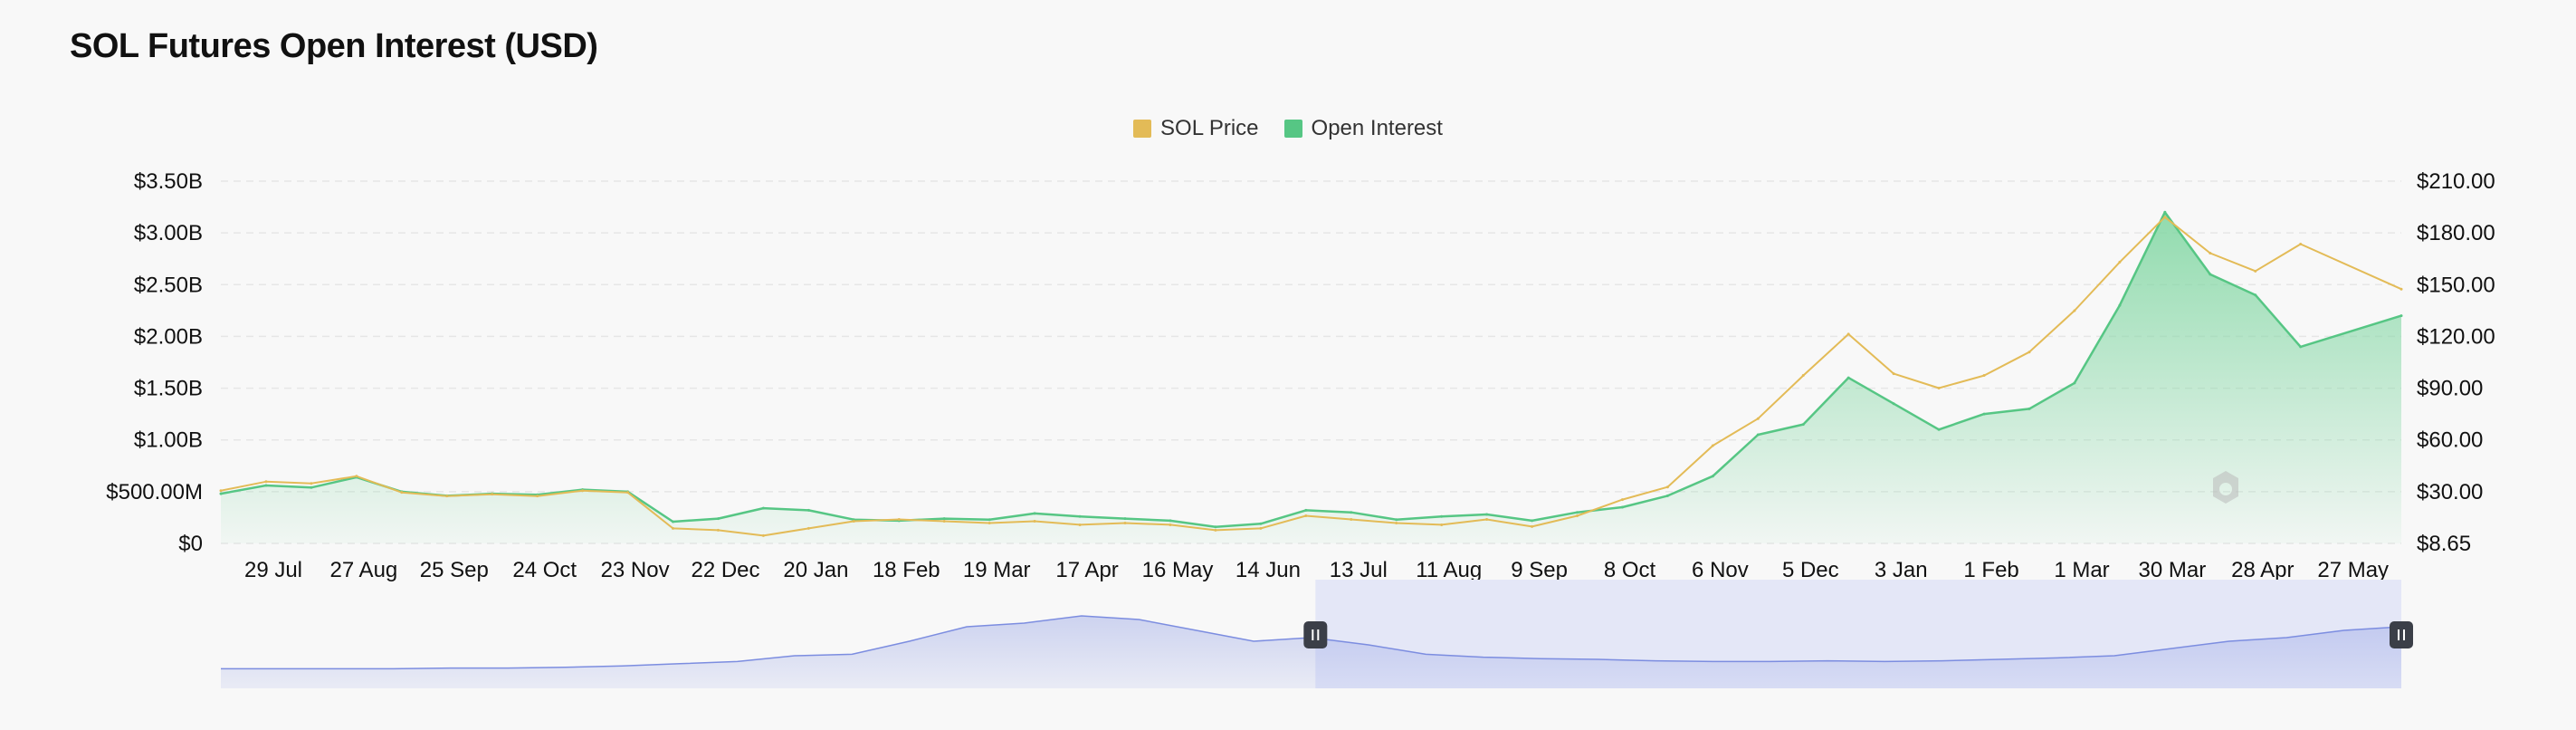 This screenshot has width=2576, height=730. Describe the element at coordinates (2353, 570) in the screenshot. I see `x-tick-label: 27 May` at that location.